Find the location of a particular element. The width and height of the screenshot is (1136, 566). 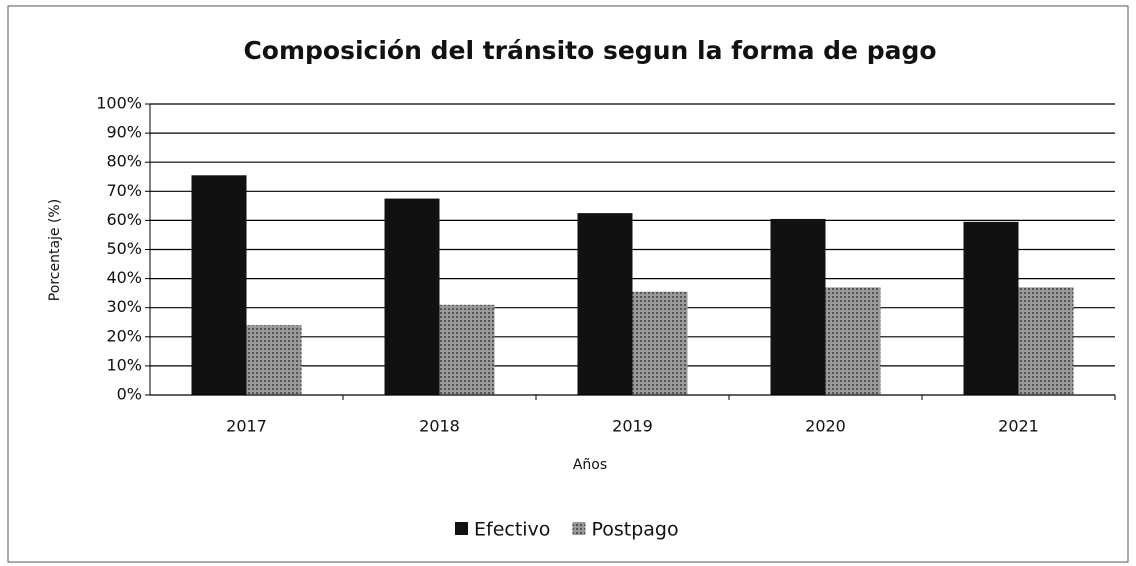

y-tick-label: 90% is located at coordinates (124, 132).